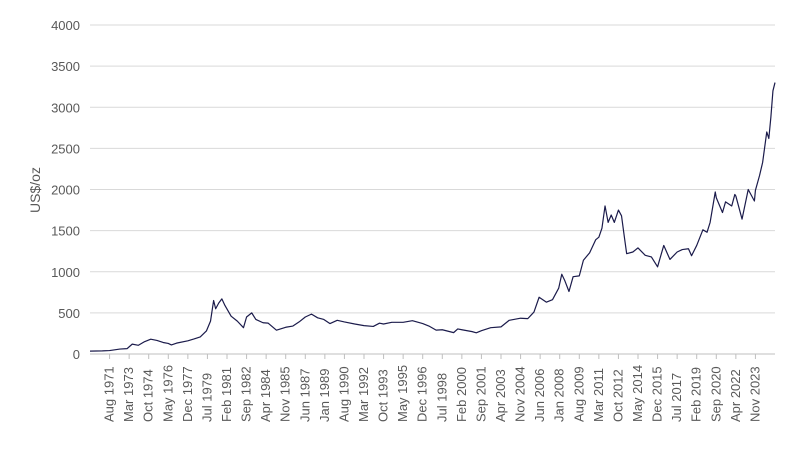 This screenshot has width=800, height=450. I want to click on x-tick-label: Jan 1989, so click(324, 396).